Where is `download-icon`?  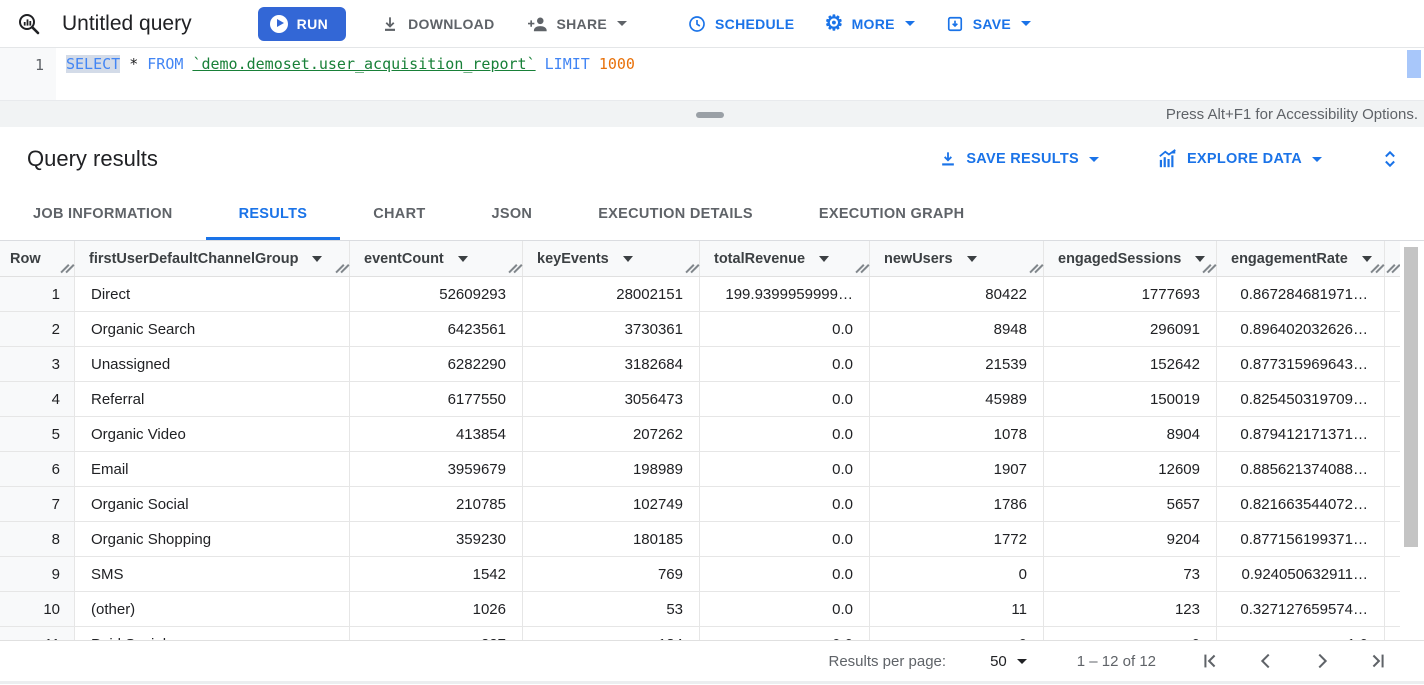 download-icon is located at coordinates (390, 23).